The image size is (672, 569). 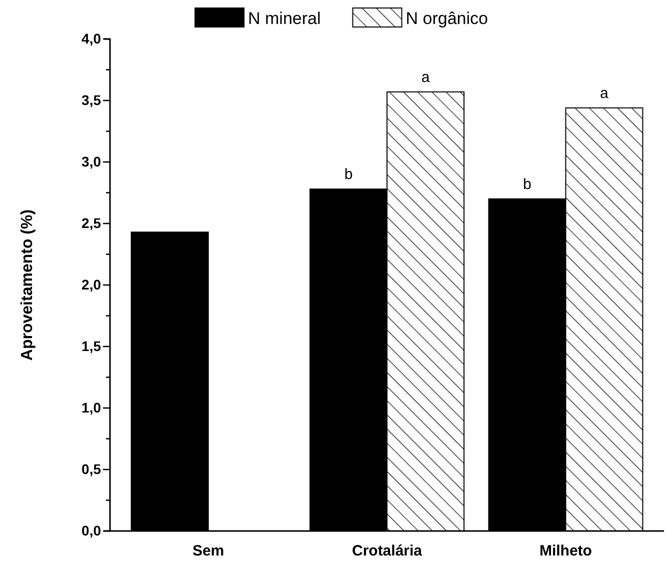 What do you see at coordinates (27, 285) in the screenshot?
I see `y-axis-title: Aproveitamento (%)` at bounding box center [27, 285].